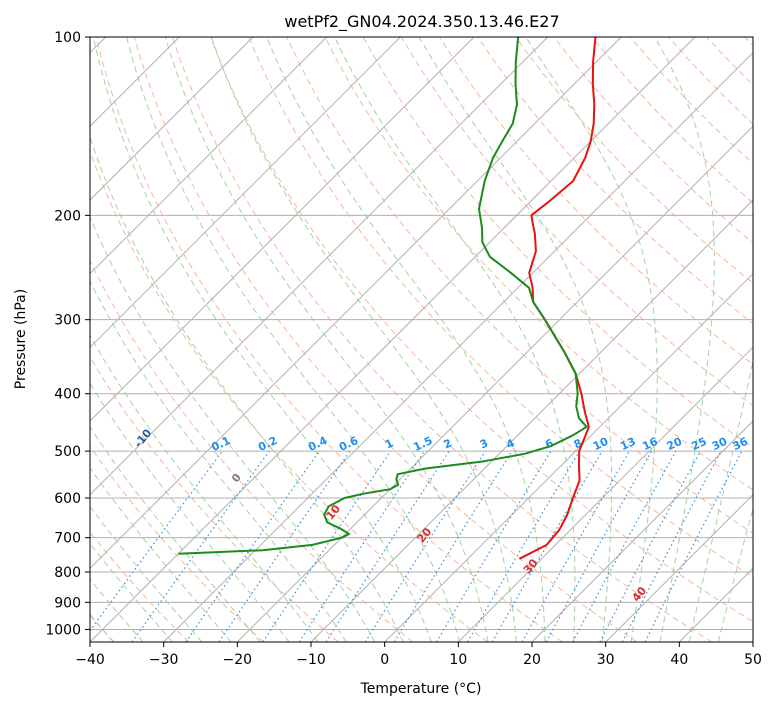 The height and width of the screenshot is (713, 775). I want to click on y-tick-label: 100, so click(67, 38).